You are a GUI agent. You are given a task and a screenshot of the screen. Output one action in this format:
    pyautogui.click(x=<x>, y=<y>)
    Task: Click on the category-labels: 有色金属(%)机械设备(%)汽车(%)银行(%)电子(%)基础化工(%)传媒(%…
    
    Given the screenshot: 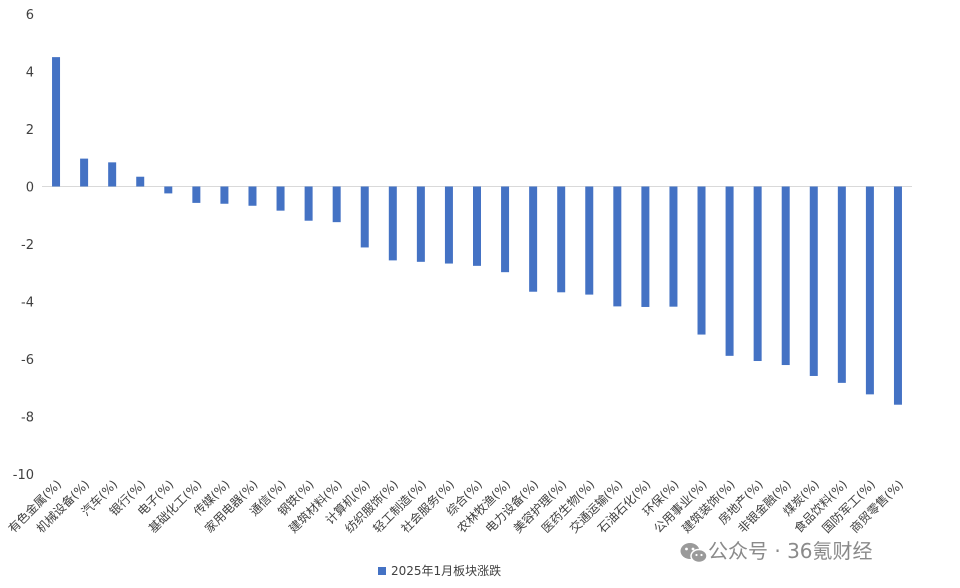 What is the action you would take?
    pyautogui.click(x=455, y=506)
    